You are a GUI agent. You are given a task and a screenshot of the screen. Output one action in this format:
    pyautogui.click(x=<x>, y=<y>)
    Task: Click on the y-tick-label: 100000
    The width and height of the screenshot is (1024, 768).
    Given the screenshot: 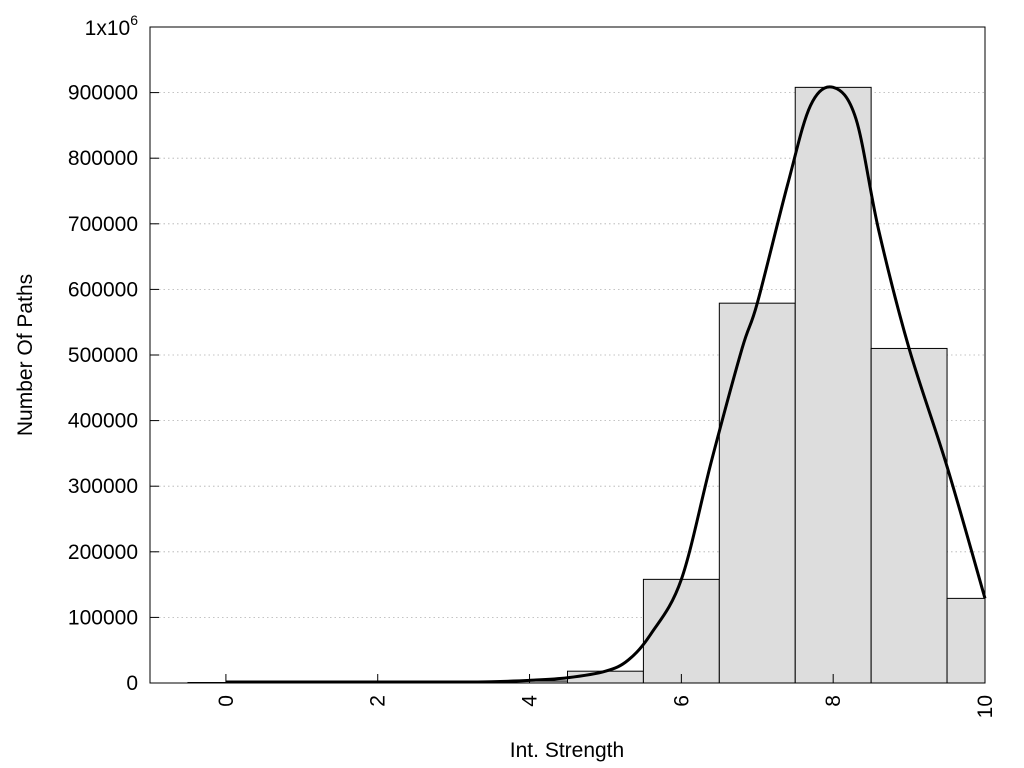 What is the action you would take?
    pyautogui.click(x=103, y=617)
    